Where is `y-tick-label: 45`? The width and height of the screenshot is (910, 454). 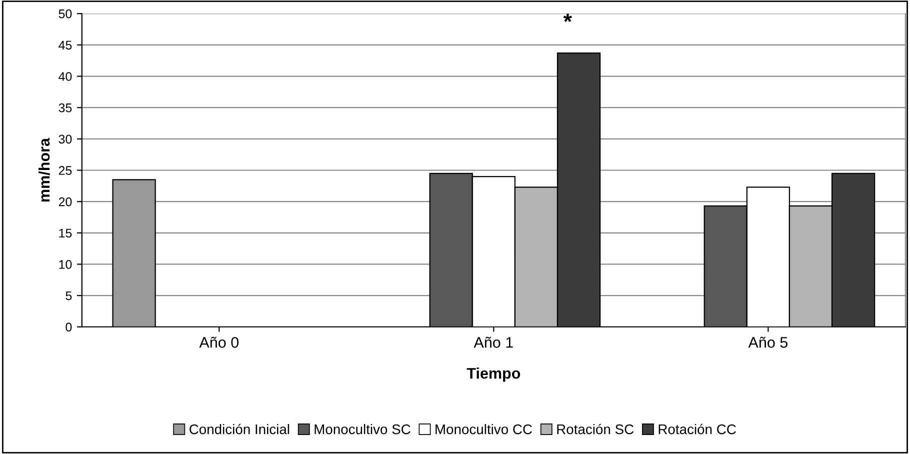 y-tick-label: 45 is located at coordinates (65, 45).